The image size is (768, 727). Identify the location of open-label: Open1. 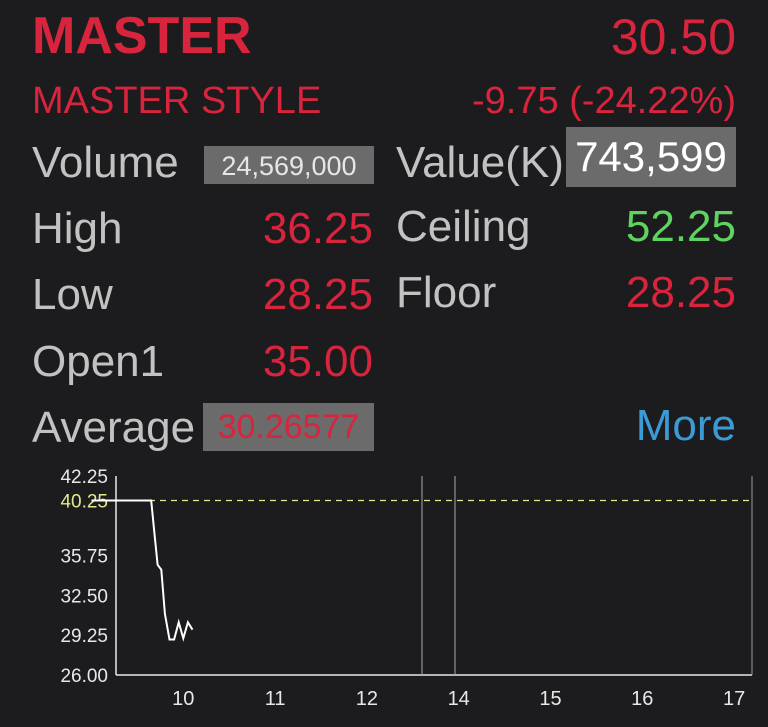
(98, 361).